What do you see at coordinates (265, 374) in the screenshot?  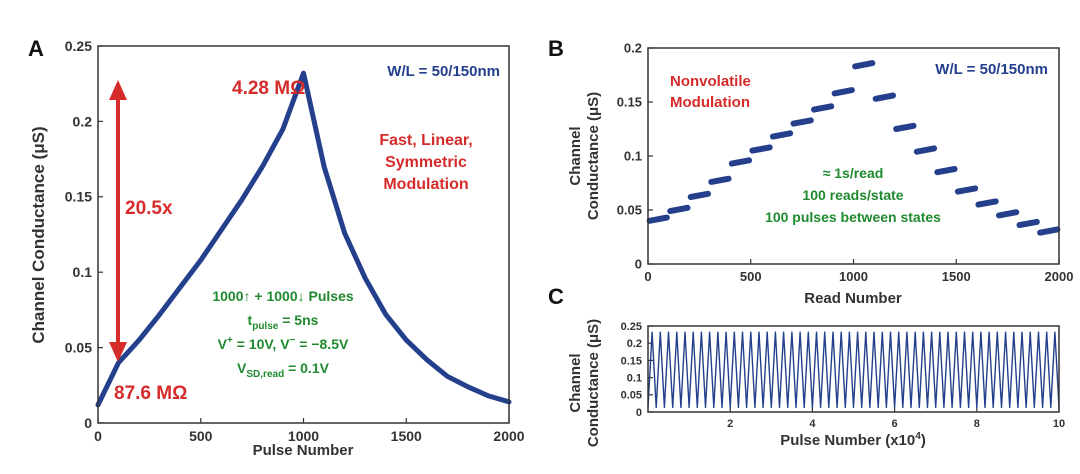 I see `vsd-sub: SD,read` at bounding box center [265, 374].